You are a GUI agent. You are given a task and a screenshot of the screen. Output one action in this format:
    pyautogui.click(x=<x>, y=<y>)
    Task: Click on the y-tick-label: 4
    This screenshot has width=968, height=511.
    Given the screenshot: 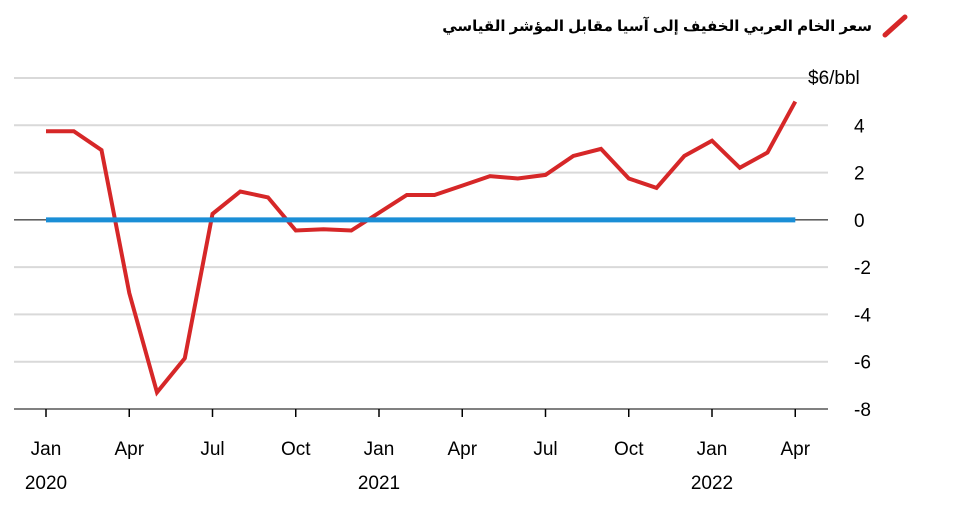 What is the action you would take?
    pyautogui.click(x=859, y=126)
    